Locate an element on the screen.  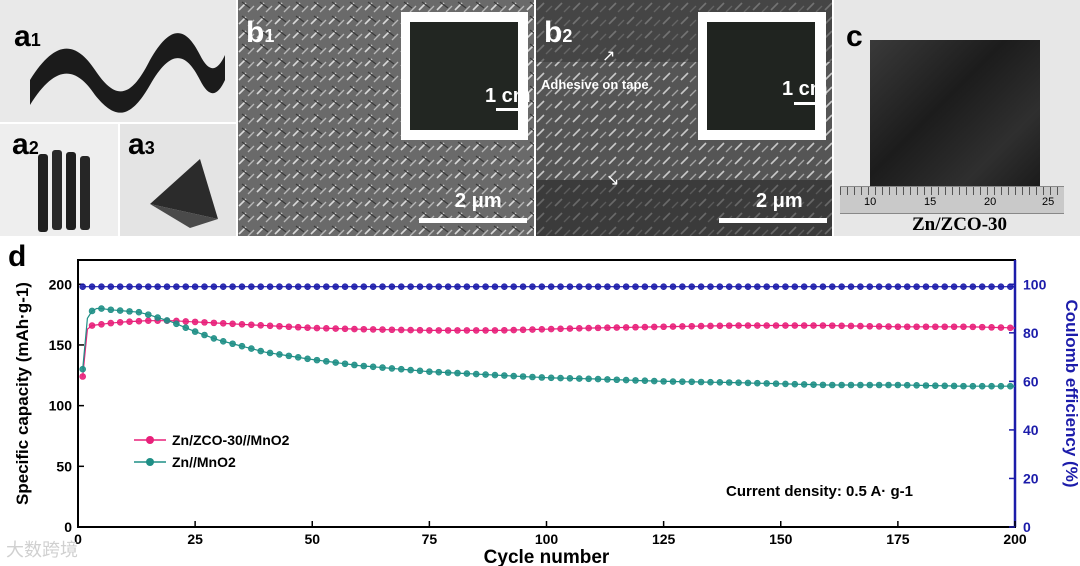
panel-label-d: d is located at coordinates (17, 256).